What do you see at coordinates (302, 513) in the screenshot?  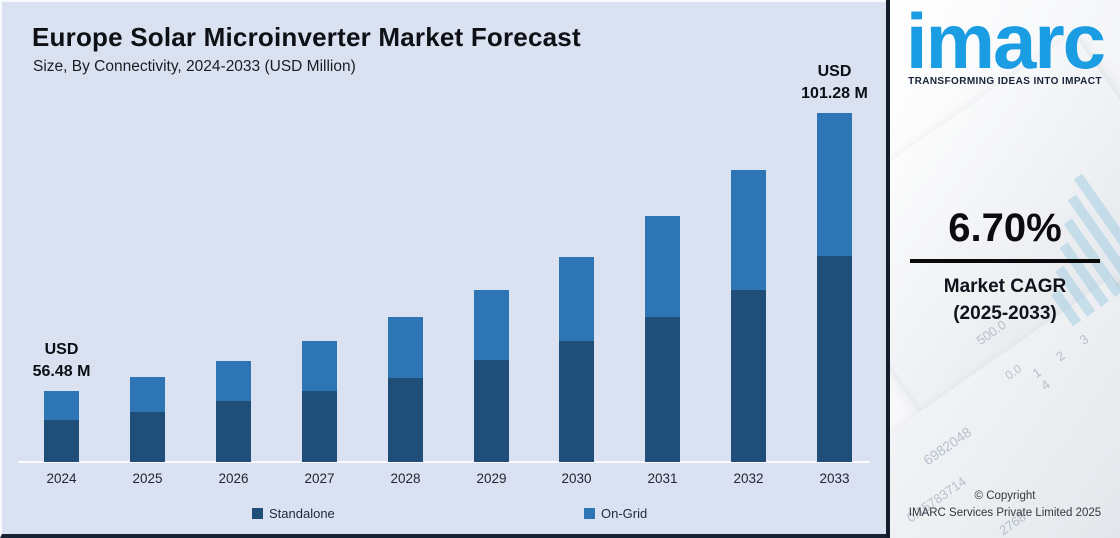 I see `legend-label: Standalone` at bounding box center [302, 513].